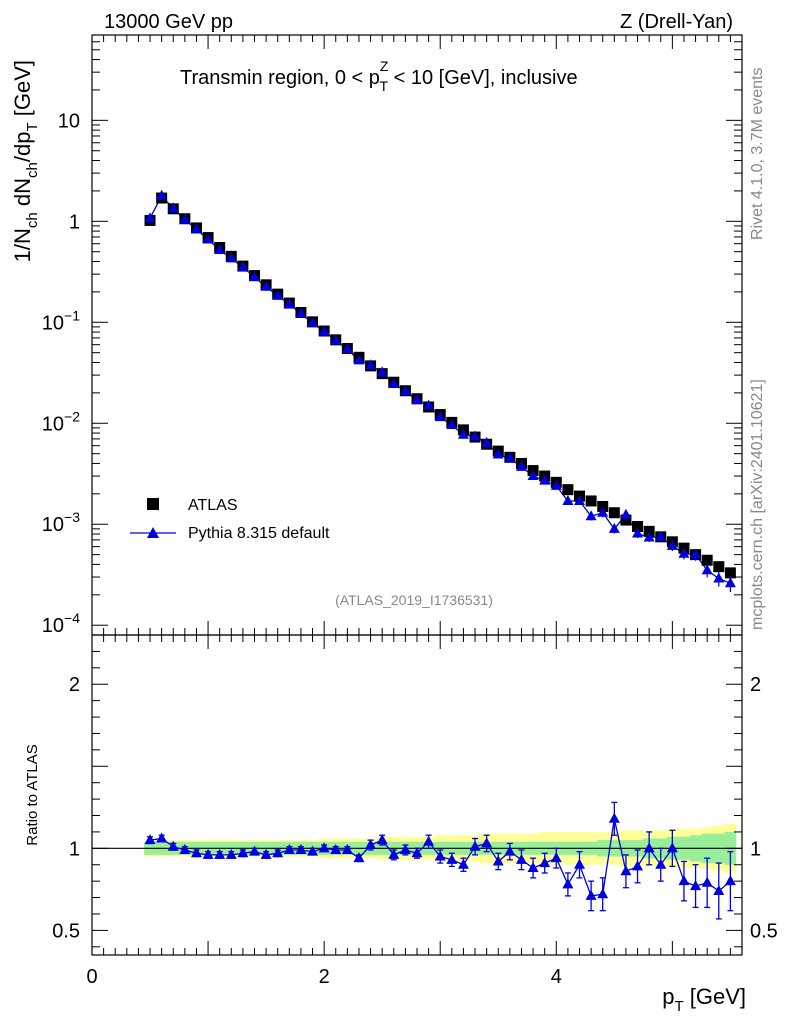 Image resolution: width=786 pixels, height=1024 pixels. What do you see at coordinates (61, 320) in the screenshot?
I see `y-tick-label: 10⁻¹` at bounding box center [61, 320].